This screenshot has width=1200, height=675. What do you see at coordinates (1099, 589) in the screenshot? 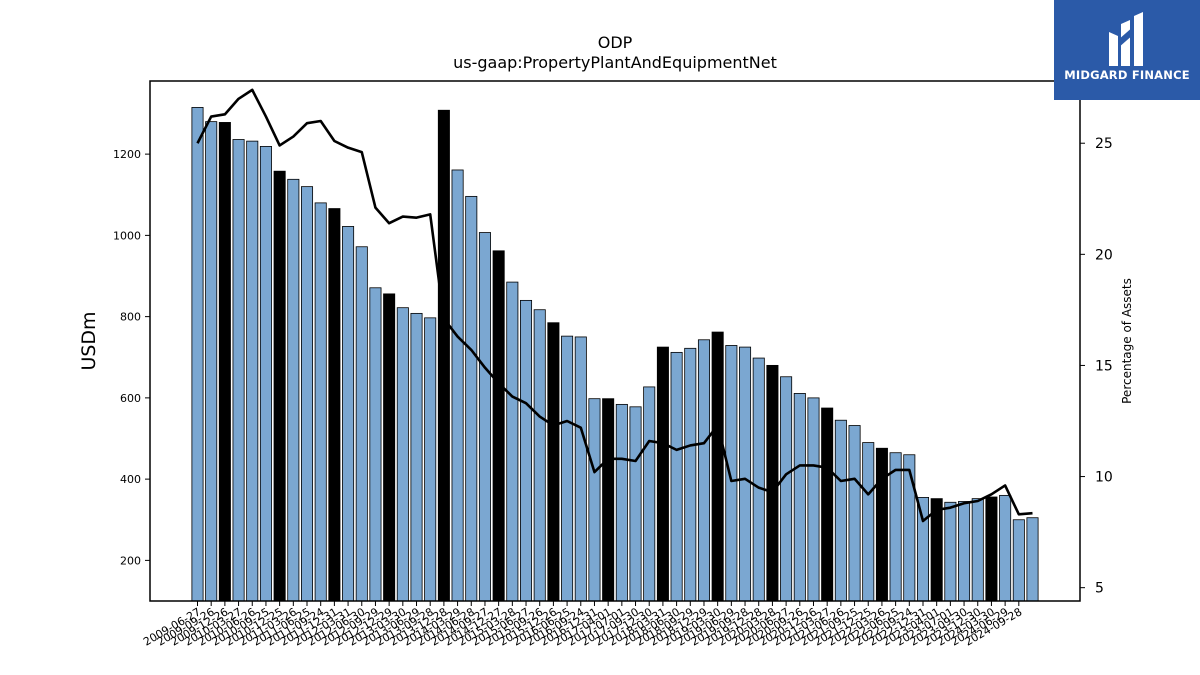
I see `y2-tick-label: 5` at bounding box center [1099, 589].